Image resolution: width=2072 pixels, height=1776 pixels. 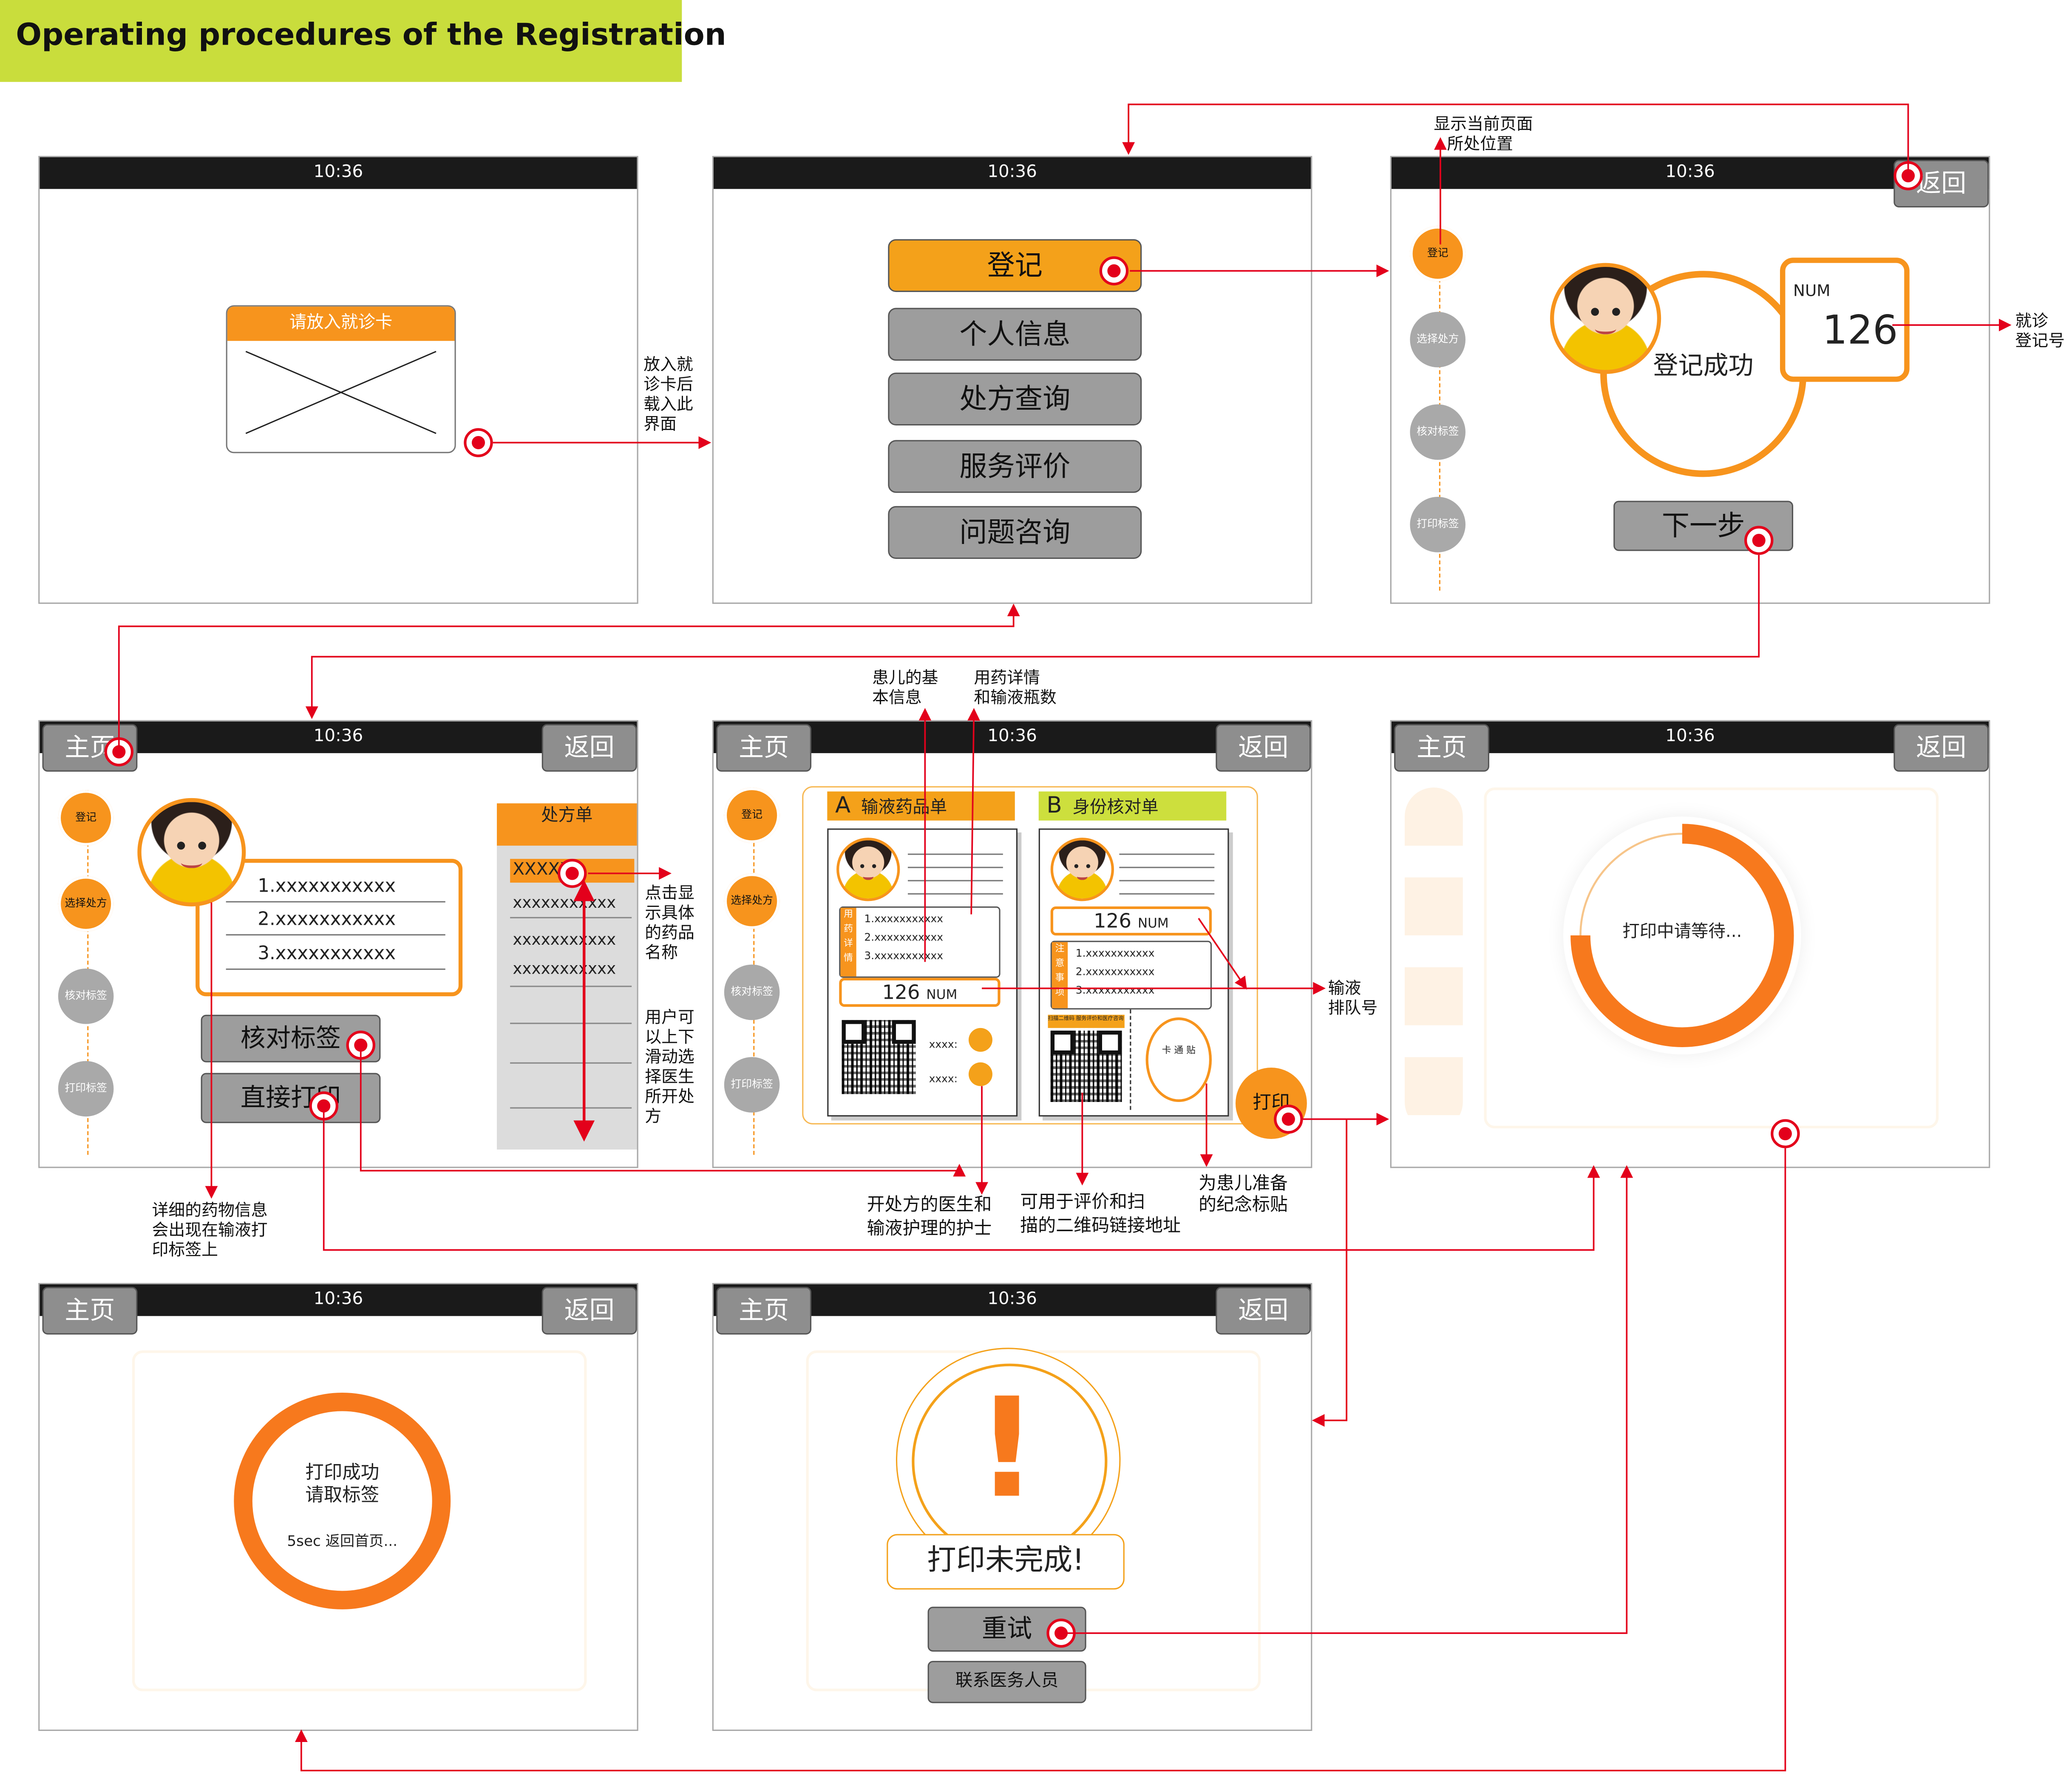 I want to click on card-placeholder-icon, so click(x=341, y=392).